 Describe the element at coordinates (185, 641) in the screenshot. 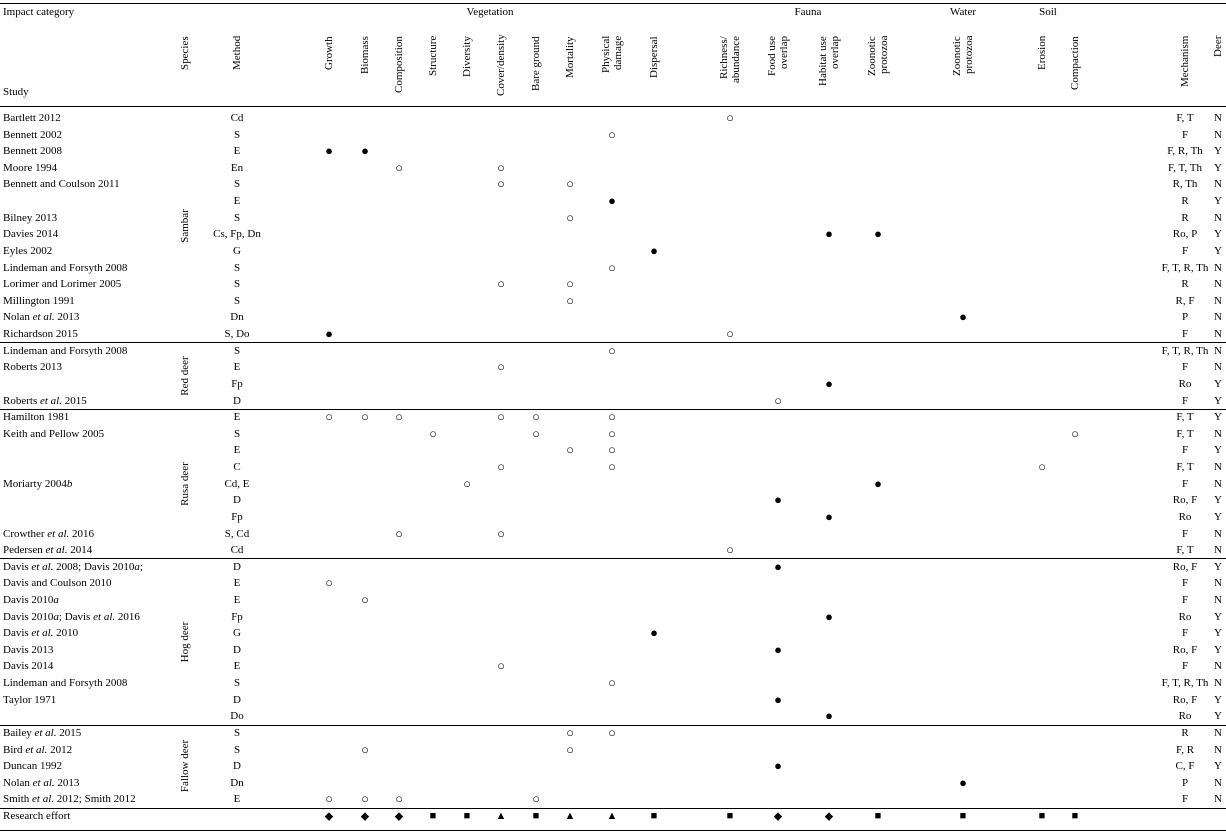

I see `species: Hog deer` at that location.